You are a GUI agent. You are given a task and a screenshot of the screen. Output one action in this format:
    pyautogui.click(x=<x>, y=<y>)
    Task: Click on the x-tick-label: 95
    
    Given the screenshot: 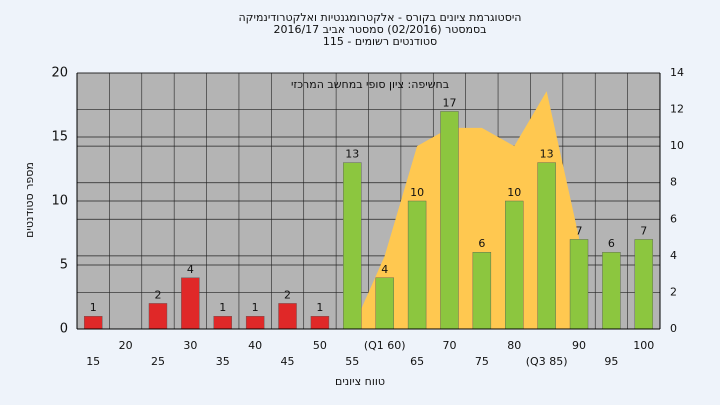 What is the action you would take?
    pyautogui.click(x=611, y=361)
    